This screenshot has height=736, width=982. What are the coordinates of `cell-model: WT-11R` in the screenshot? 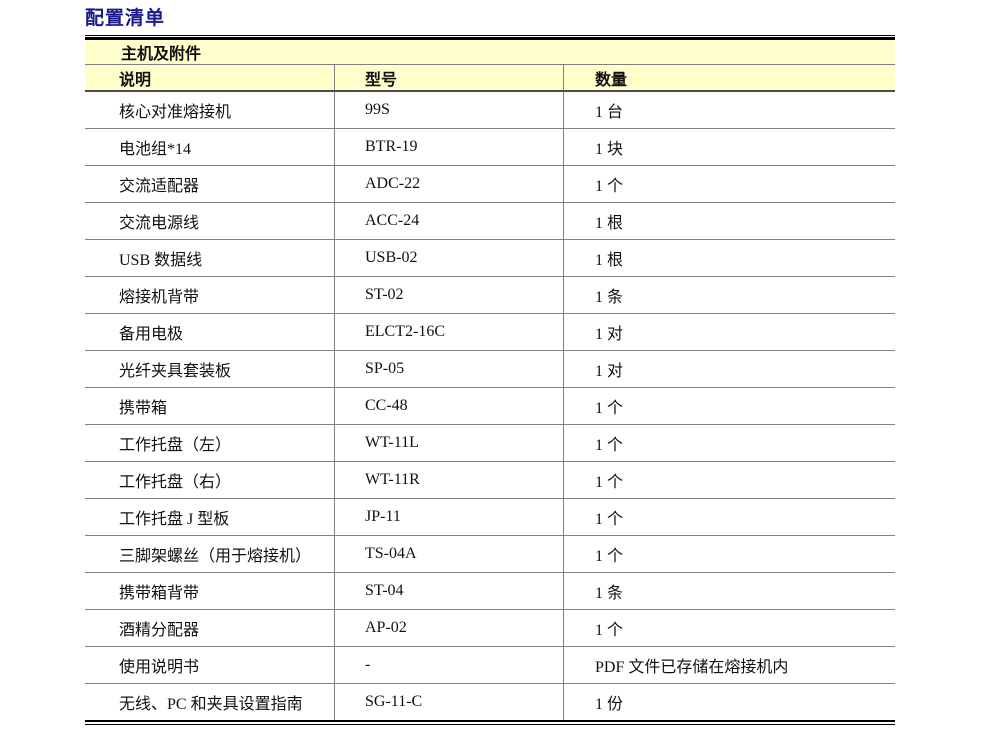 It's located at (448, 480).